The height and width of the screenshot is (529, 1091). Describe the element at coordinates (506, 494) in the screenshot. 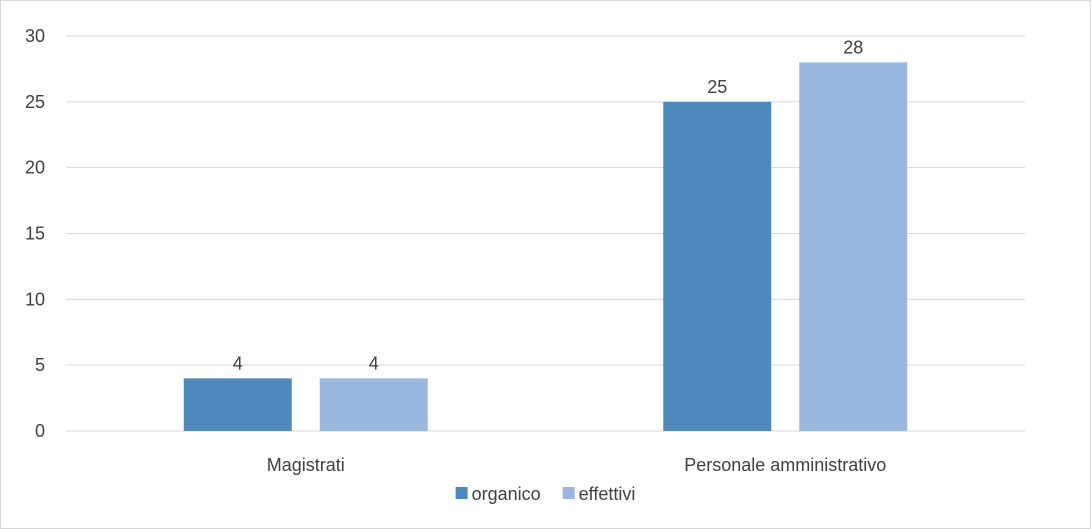

I see `legend-label: organico` at that location.